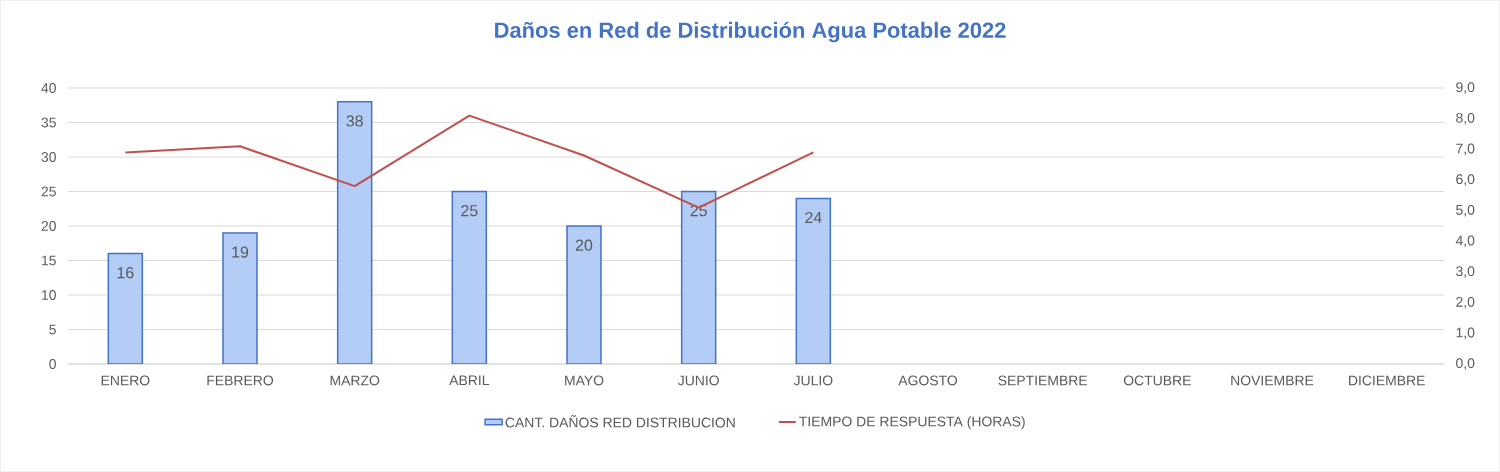 Image resolution: width=1500 pixels, height=472 pixels. Describe the element at coordinates (52, 364) in the screenshot. I see `y-tick-label: 0` at that location.